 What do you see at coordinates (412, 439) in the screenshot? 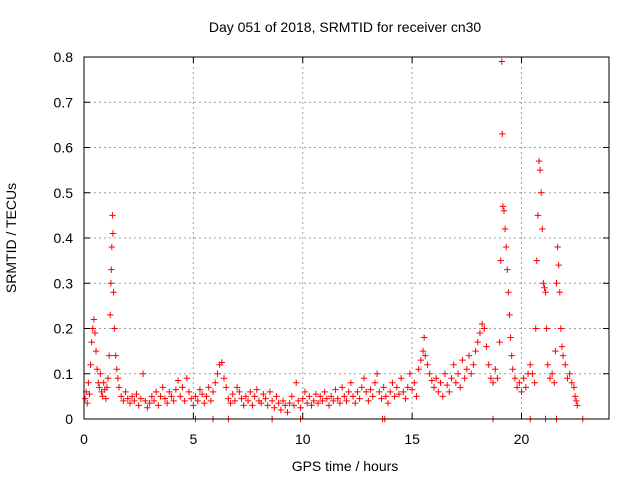
I see `x-tick-label-3: 15` at bounding box center [412, 439].